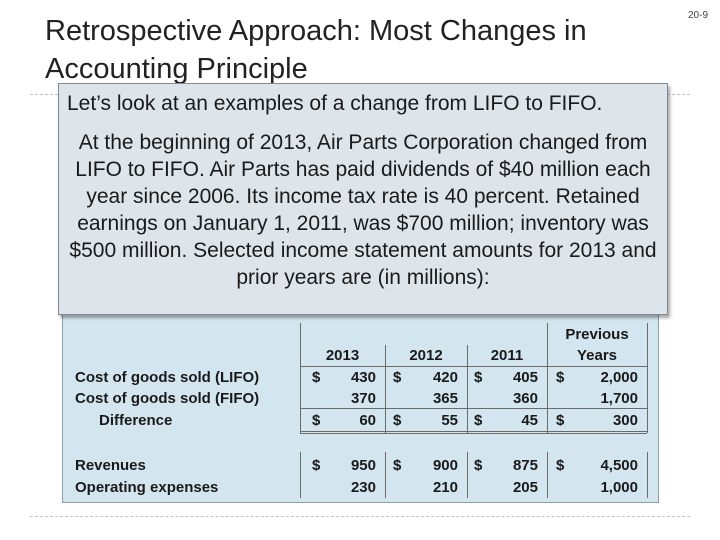 Image resolution: width=720 pixels, height=540 pixels. Describe the element at coordinates (525, 487) in the screenshot. I see `cell-value: 205` at that location.